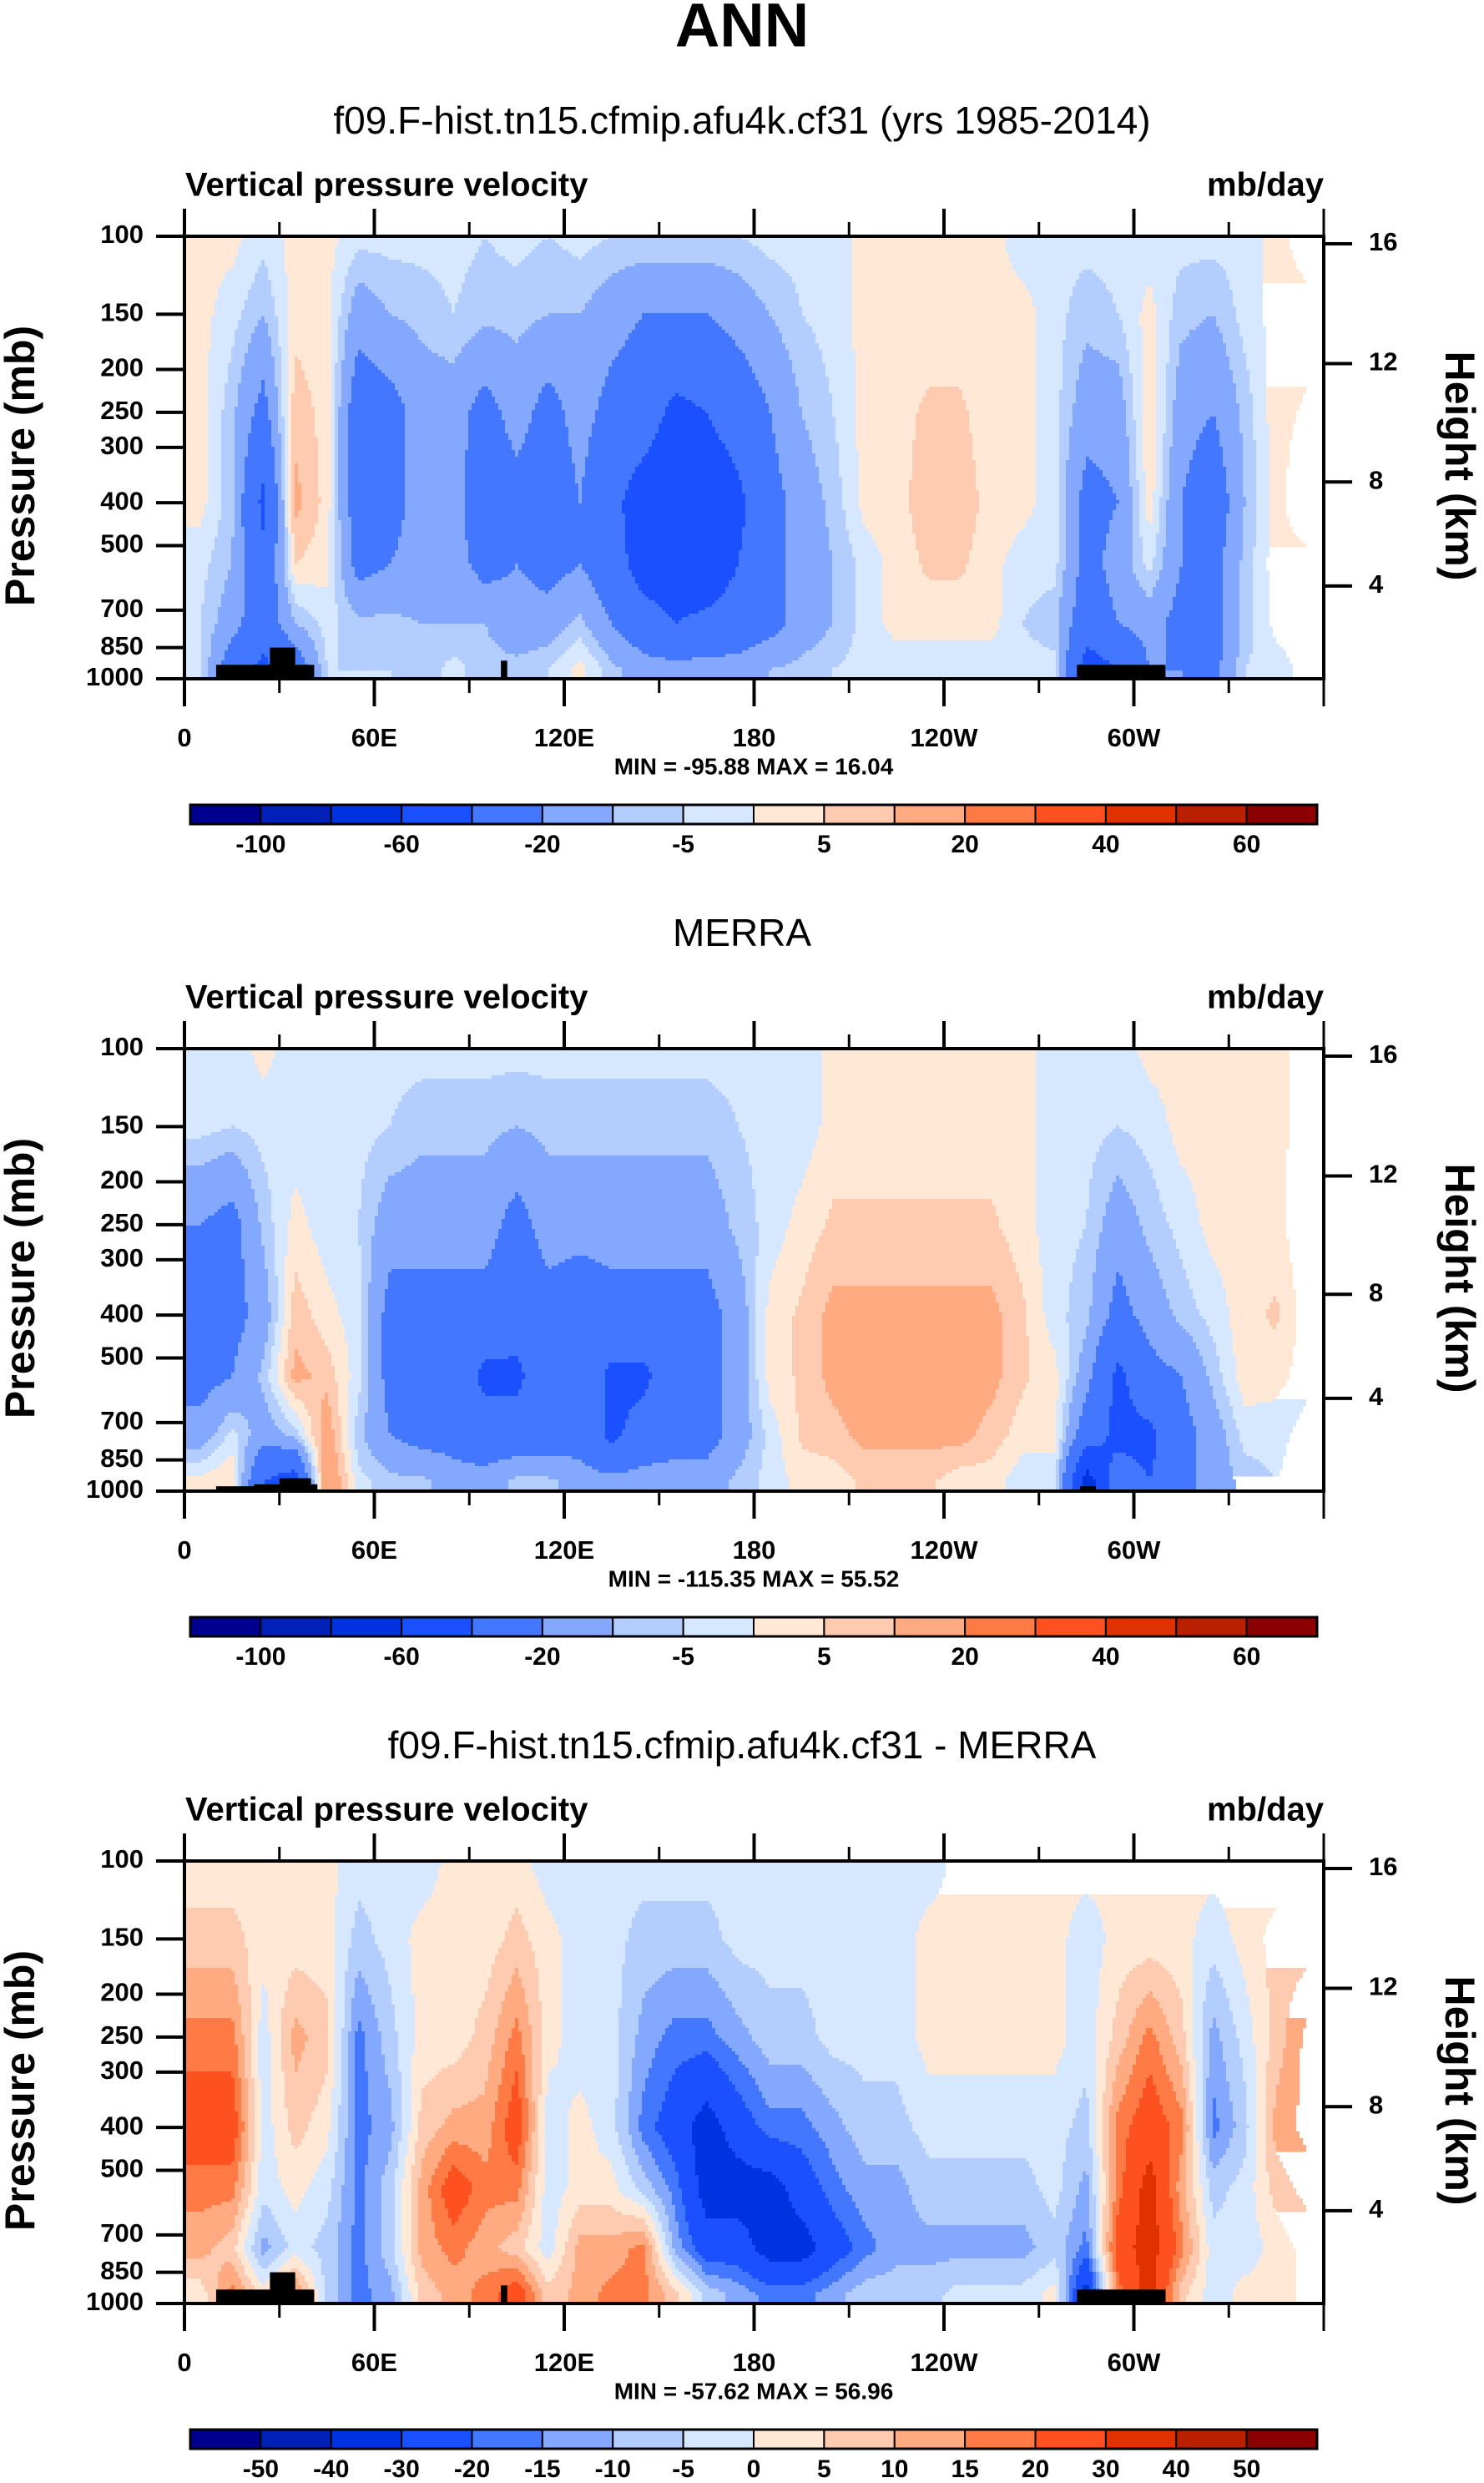  What do you see at coordinates (542, 844) in the screenshot?
I see `colorbar-label: -20` at bounding box center [542, 844].